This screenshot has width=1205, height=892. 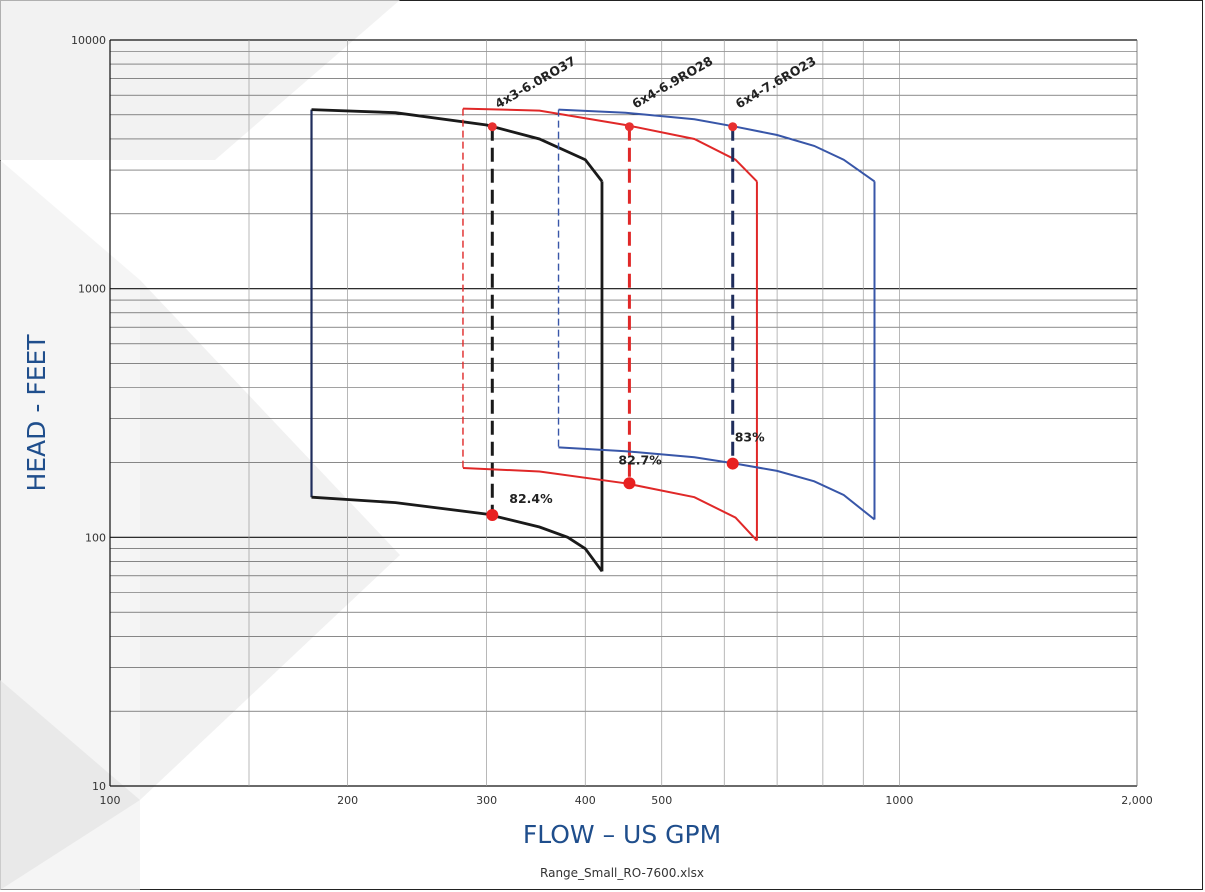 I want to click on y-axis-title: HEAD - FEET, so click(x=36, y=413).